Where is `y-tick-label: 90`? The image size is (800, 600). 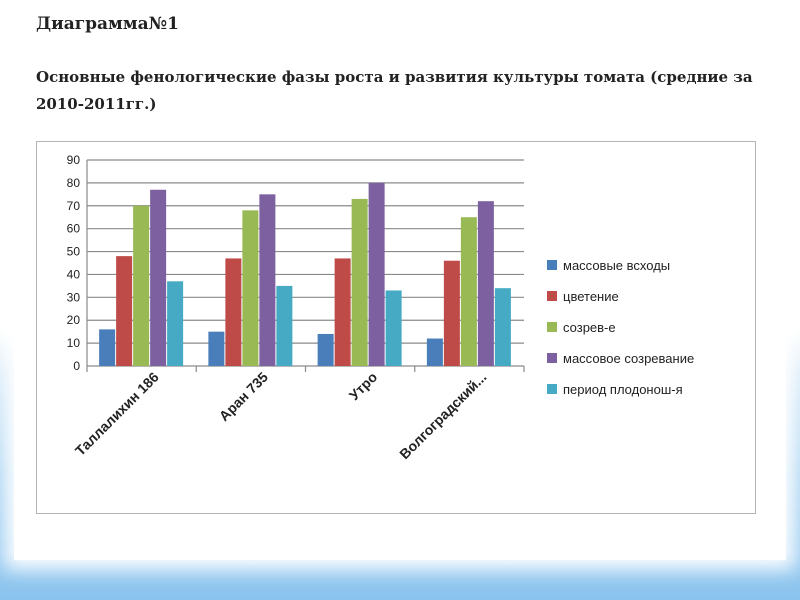
y-tick-label: 90 is located at coordinates (74, 160).